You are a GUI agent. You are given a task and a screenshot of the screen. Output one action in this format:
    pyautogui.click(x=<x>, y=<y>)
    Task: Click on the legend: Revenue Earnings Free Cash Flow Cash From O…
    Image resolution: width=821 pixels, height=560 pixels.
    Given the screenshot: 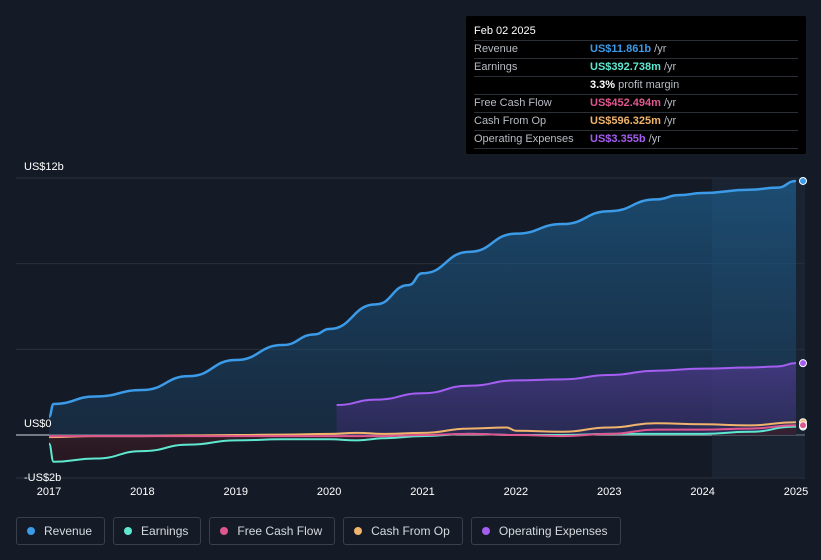 What is the action you would take?
    pyautogui.click(x=320, y=531)
    